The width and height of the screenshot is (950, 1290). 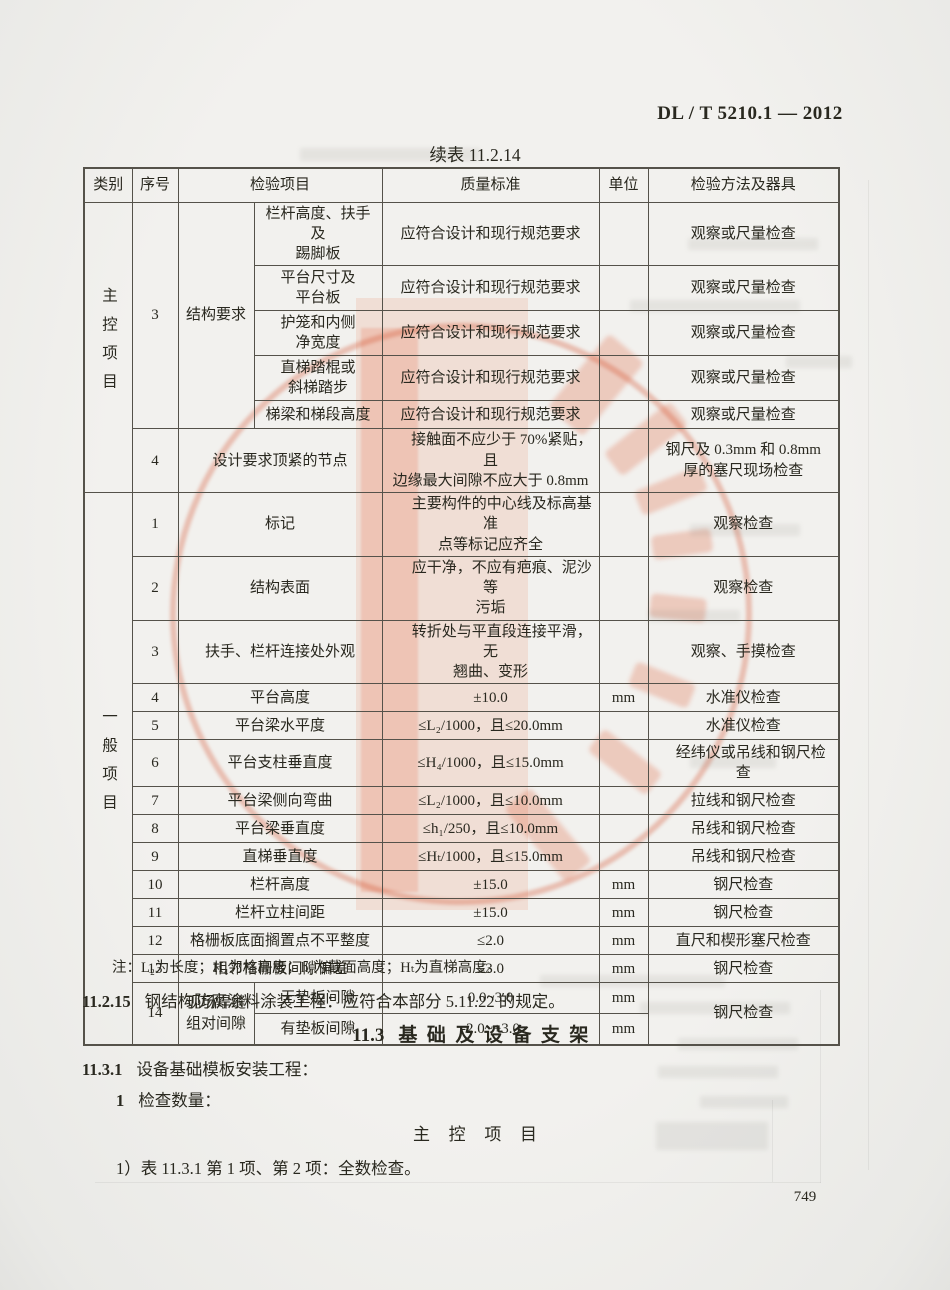 What do you see at coordinates (155, 1014) in the screenshot?
I see `cell-no: 14` at bounding box center [155, 1014].